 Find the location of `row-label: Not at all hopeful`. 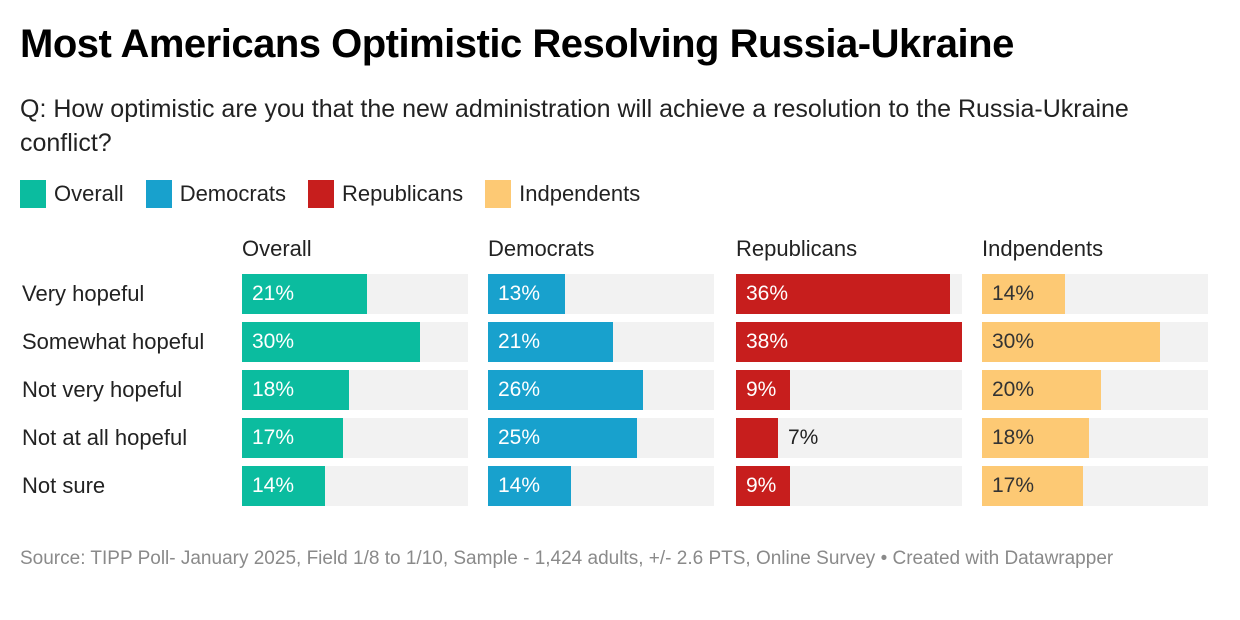

row-label: Not at all hopeful is located at coordinates (105, 437).